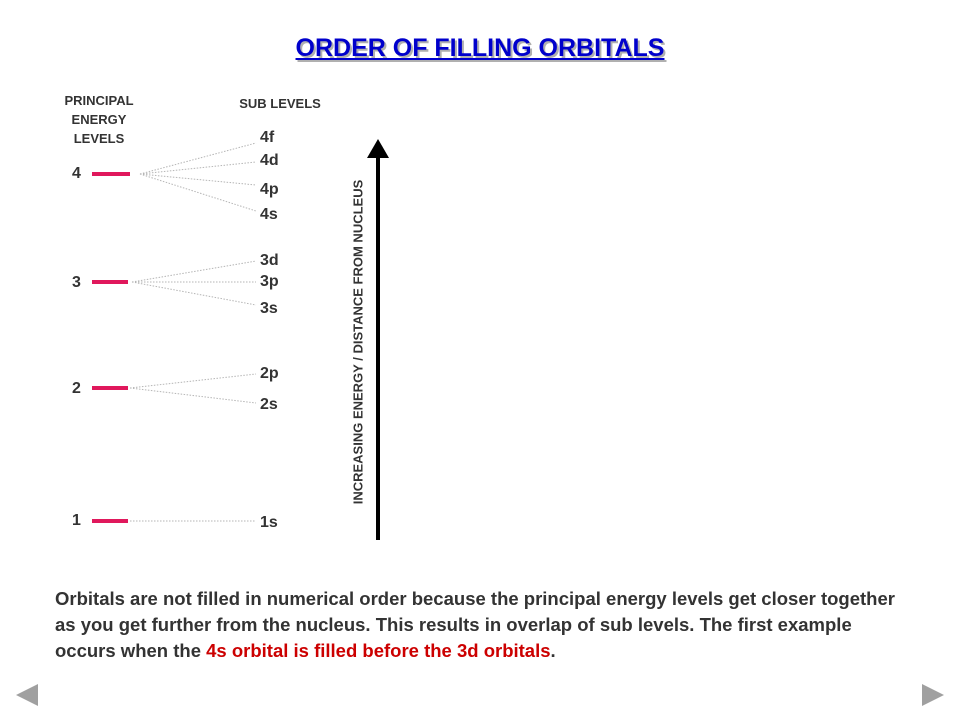  What do you see at coordinates (269, 373) in the screenshot?
I see `sublevel-2p: 2p` at bounding box center [269, 373].